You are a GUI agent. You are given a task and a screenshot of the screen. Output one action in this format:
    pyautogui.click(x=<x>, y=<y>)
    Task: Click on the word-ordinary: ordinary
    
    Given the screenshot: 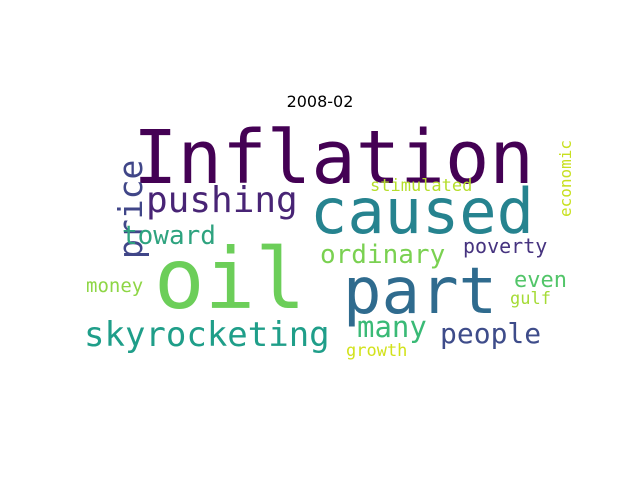 What is the action you would take?
    pyautogui.click(x=383, y=255)
    